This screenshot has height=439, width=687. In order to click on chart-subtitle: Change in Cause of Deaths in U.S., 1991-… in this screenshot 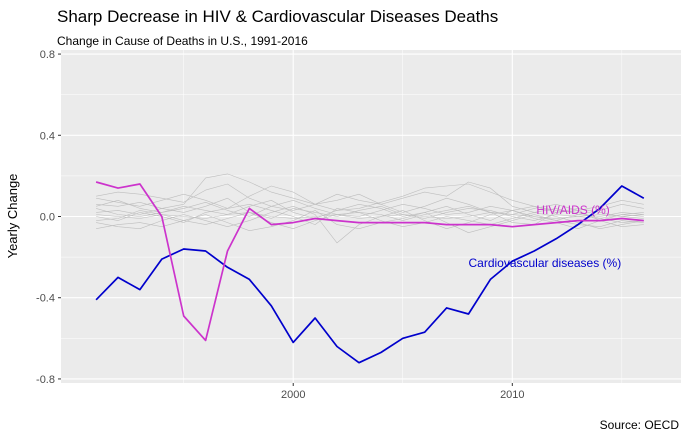, I will do `click(182, 41)`.